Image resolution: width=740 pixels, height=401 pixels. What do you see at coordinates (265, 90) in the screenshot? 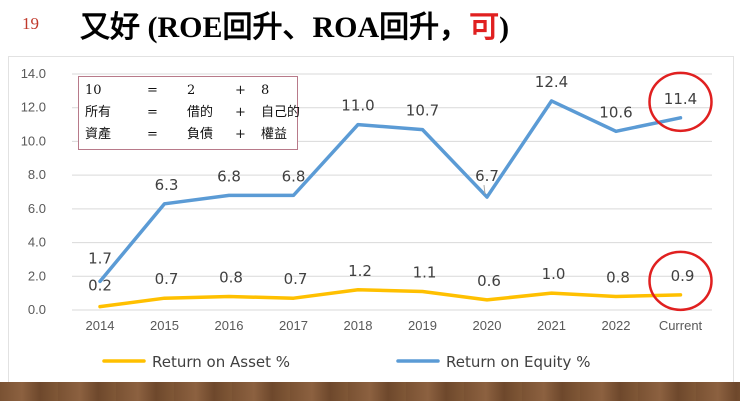
I see `equation-cell: 8` at bounding box center [265, 90].